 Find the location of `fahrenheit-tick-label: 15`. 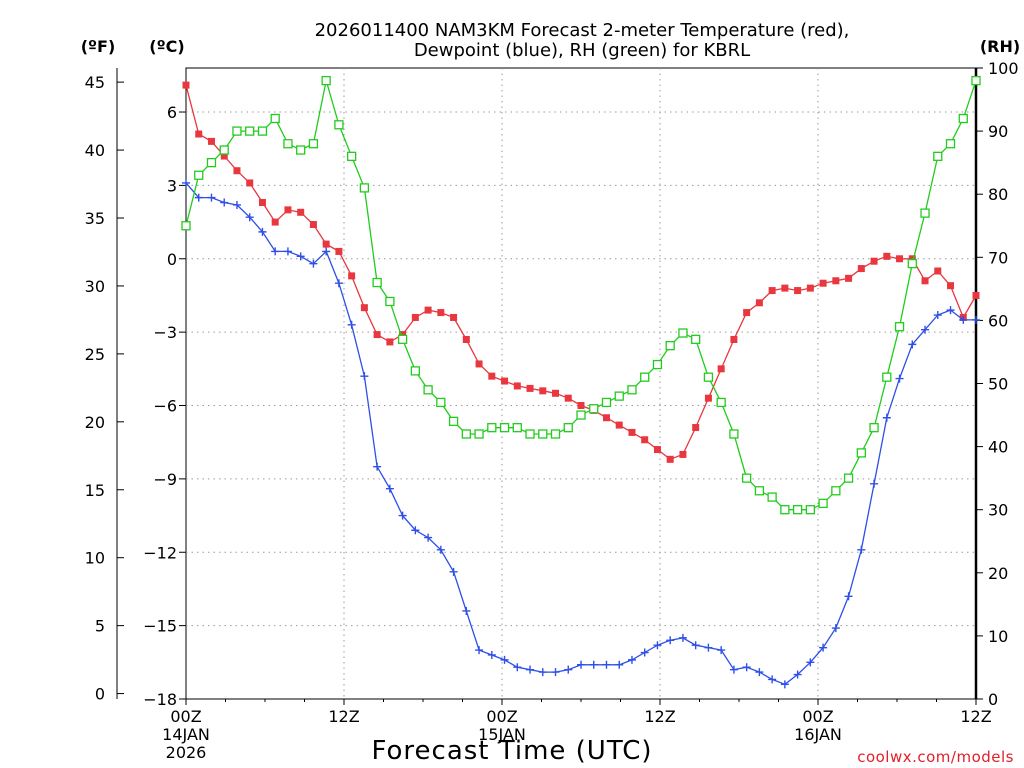

fahrenheit-tick-label: 15 is located at coordinates (95, 490).